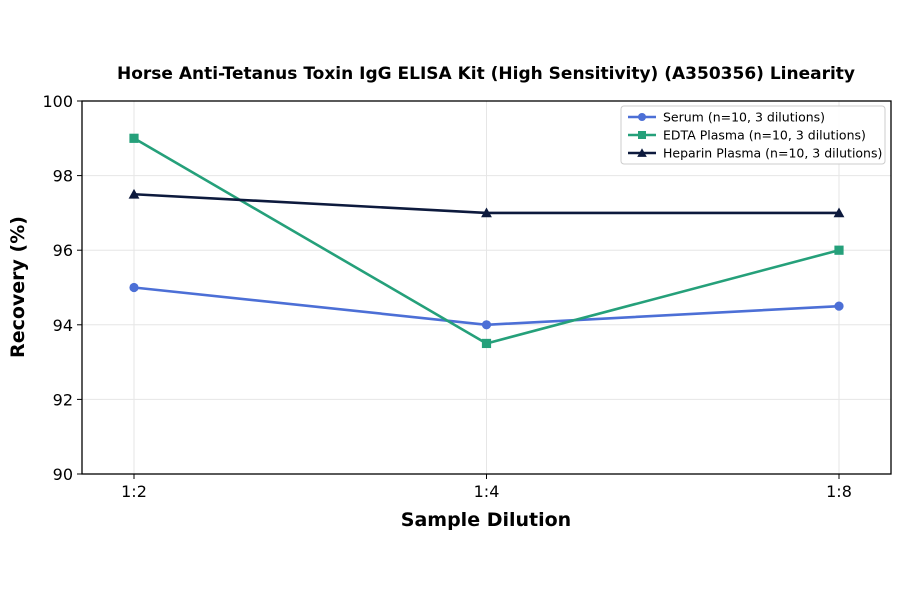 The image size is (900, 594). Describe the element at coordinates (63, 399) in the screenshot. I see `y-tick-label: 92` at that location.